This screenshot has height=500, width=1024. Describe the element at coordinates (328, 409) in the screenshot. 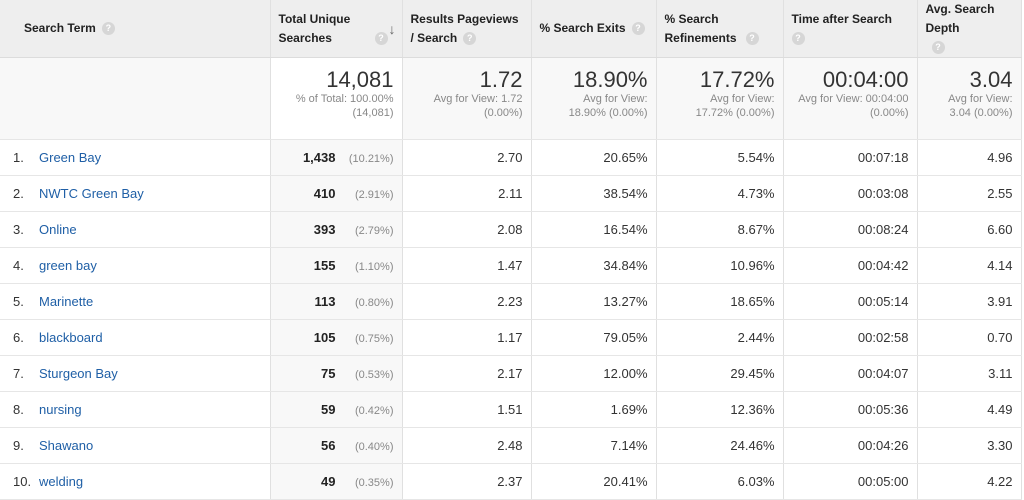

I see `searches-value: 59` at that location.